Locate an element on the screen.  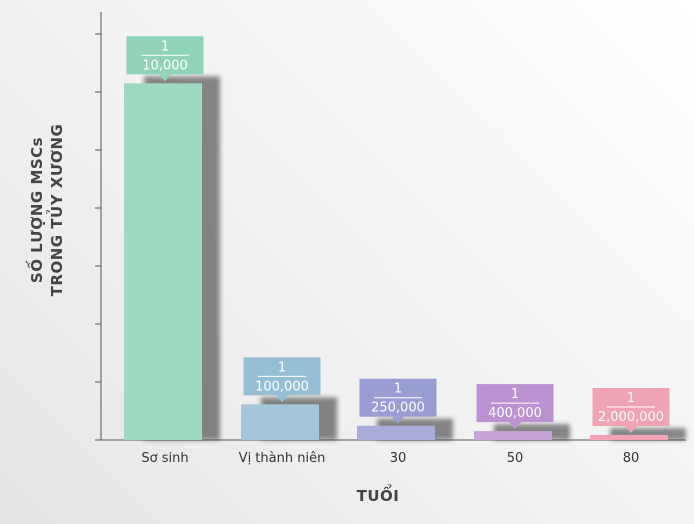
y-axis-title-line-1: SỐ LƯỢNG MSCs is located at coordinates (35, 210).